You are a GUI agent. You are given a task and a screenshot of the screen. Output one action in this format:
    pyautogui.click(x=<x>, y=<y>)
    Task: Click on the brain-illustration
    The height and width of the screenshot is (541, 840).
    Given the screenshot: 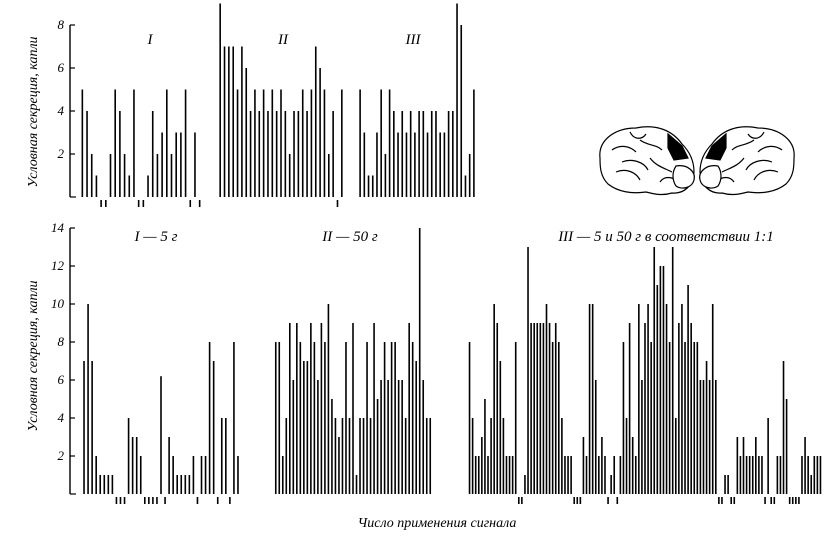 What is the action you would take?
    pyautogui.click(x=697, y=161)
    